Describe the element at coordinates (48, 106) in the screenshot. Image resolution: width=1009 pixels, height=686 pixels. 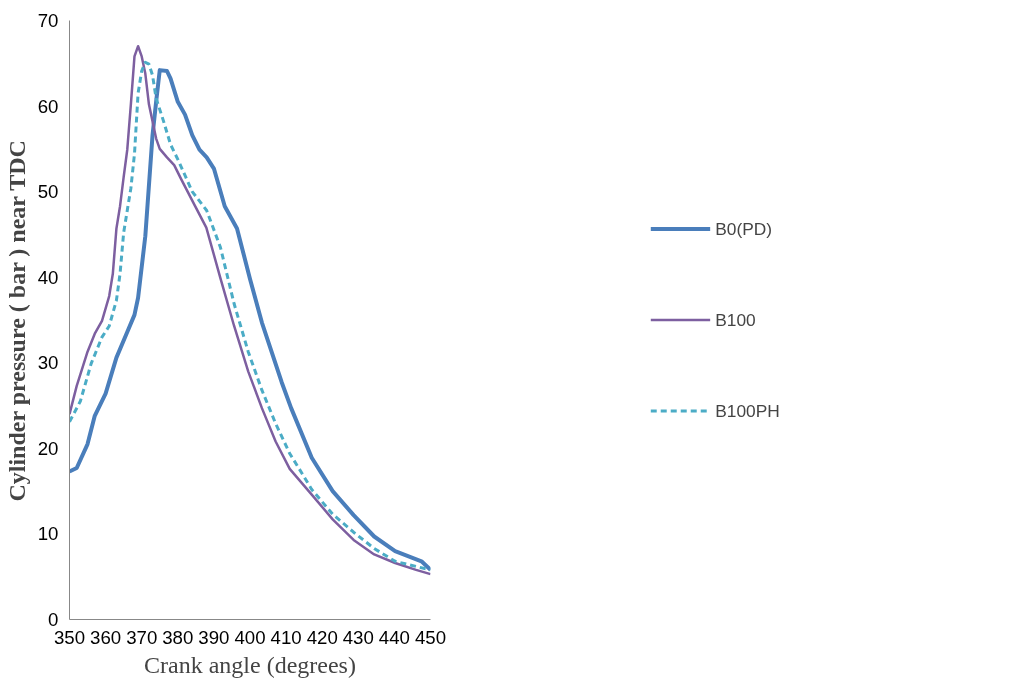
I see `y-tick-label: 60` at that location.